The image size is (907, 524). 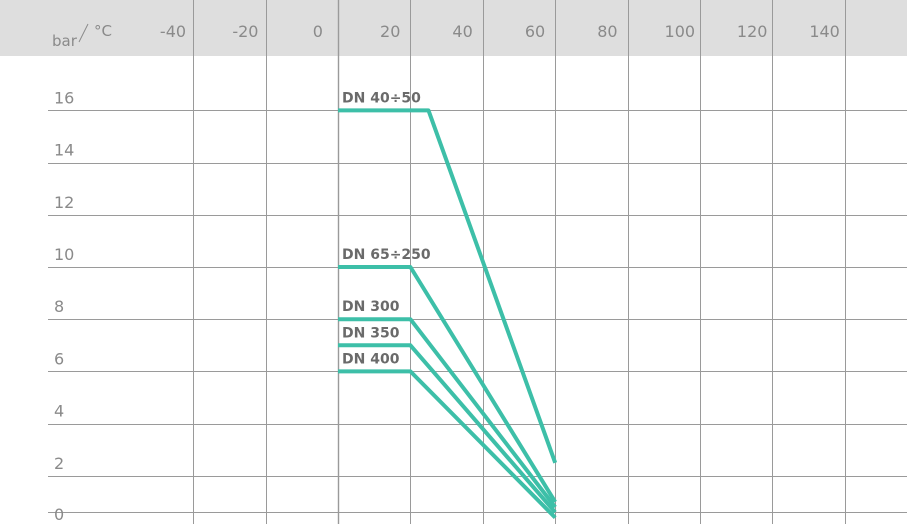 I want to click on series-label: DN 65÷250, so click(x=386, y=255).